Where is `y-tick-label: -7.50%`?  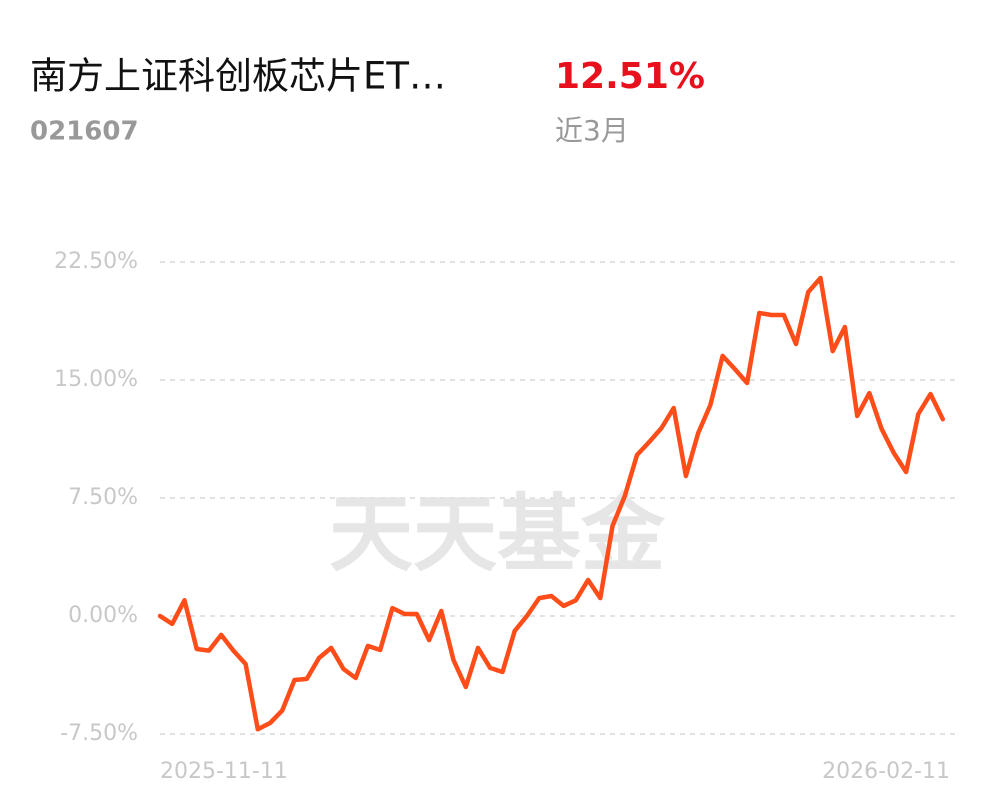
y-tick-label: -7.50% is located at coordinates (99, 733).